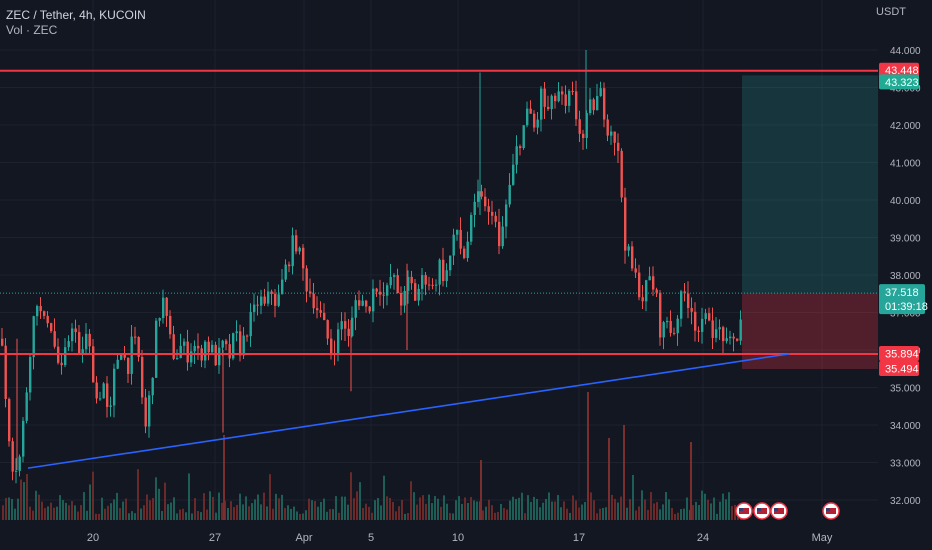 The height and width of the screenshot is (550, 932). I want to click on y-tick-label: 35.000, so click(905, 389).